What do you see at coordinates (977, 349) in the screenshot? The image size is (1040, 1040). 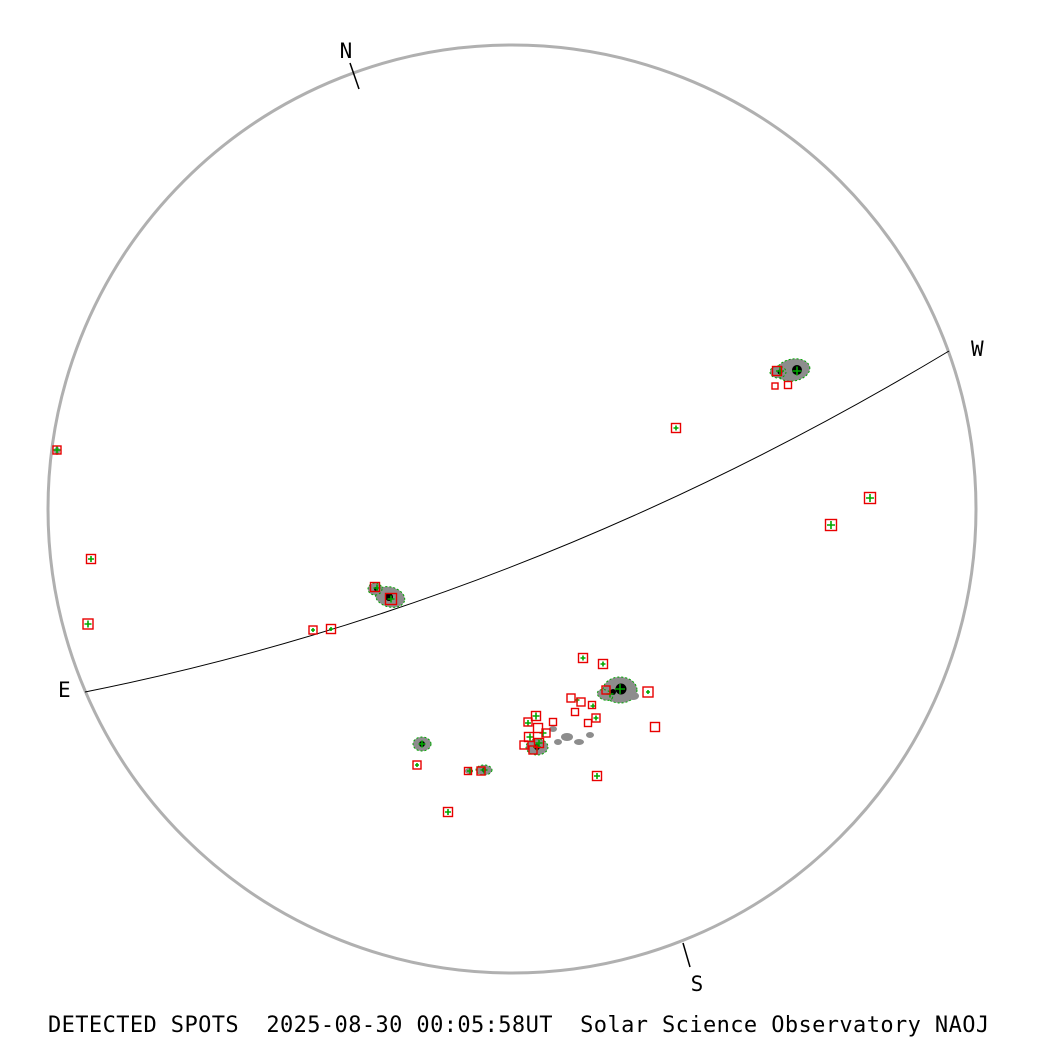 I see `compass-label-west: W` at bounding box center [977, 349].